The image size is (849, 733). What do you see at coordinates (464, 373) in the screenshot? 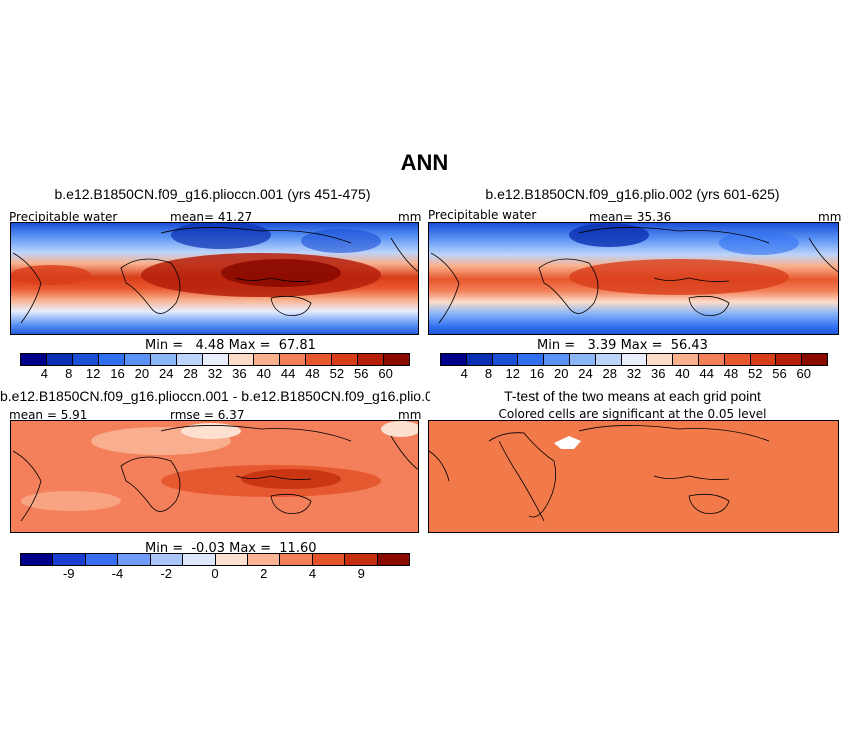
I see `panel2-colorbar-tick: 4` at bounding box center [464, 373].